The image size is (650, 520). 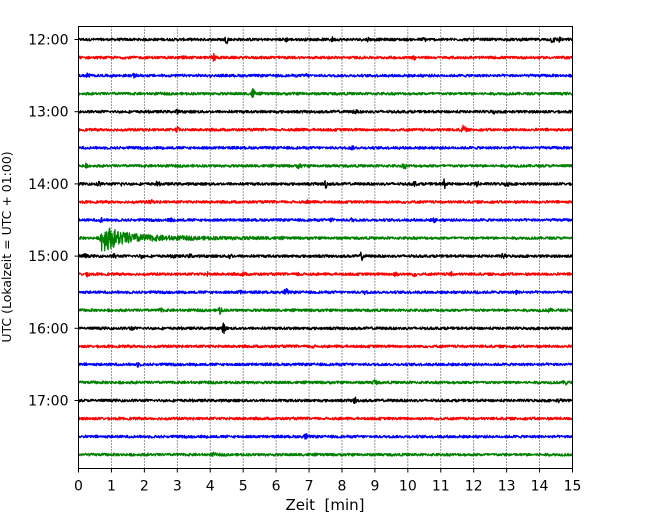 I want to click on x-tick-label: 7, so click(x=309, y=487).